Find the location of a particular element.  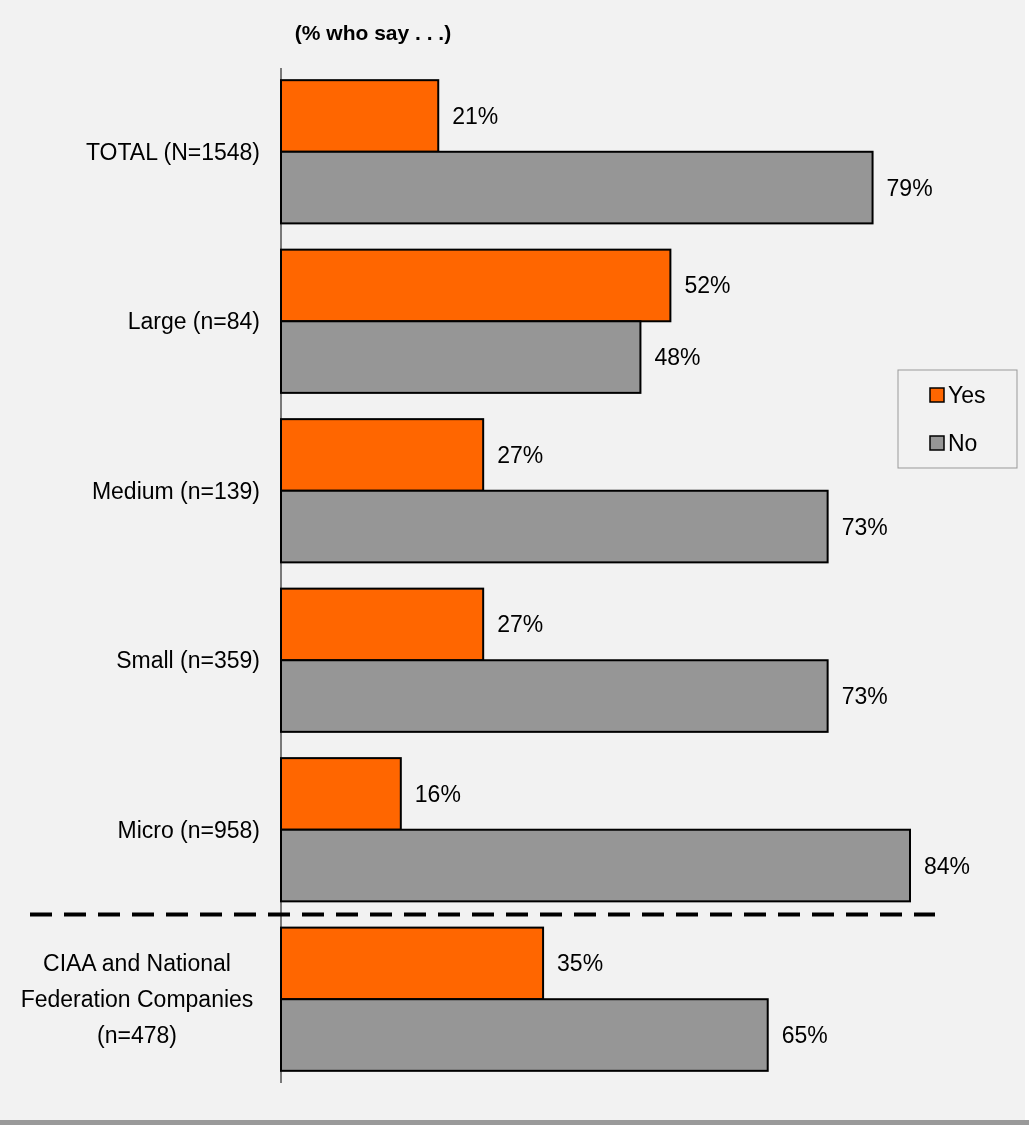

data-label: 21% is located at coordinates (475, 115).